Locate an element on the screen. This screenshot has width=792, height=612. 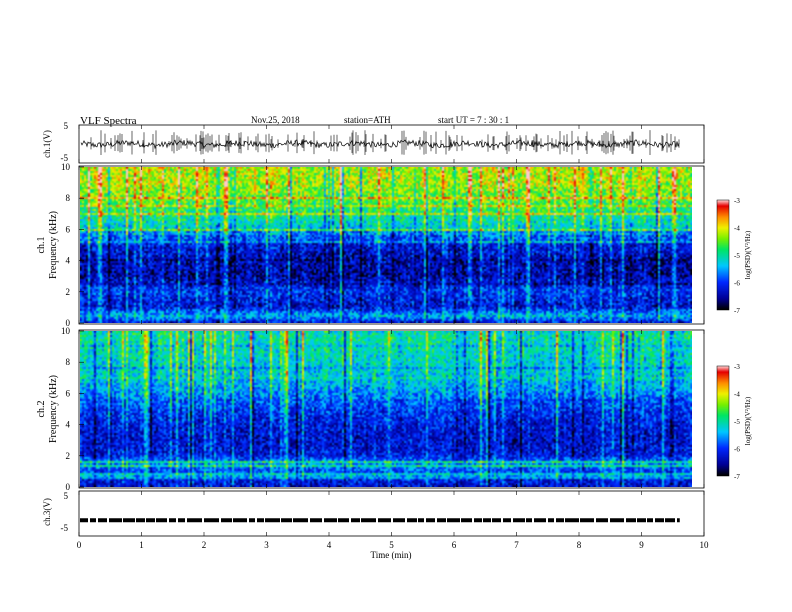
ch1-colorbar-frame is located at coordinates (723, 255).